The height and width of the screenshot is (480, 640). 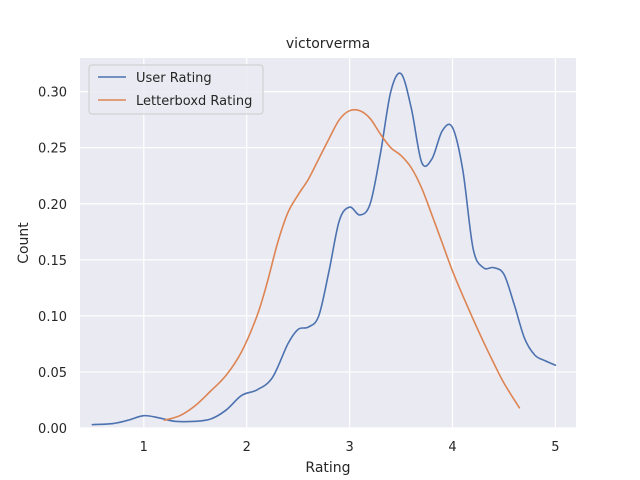 I want to click on chart-title: victorverma, so click(x=328, y=44).